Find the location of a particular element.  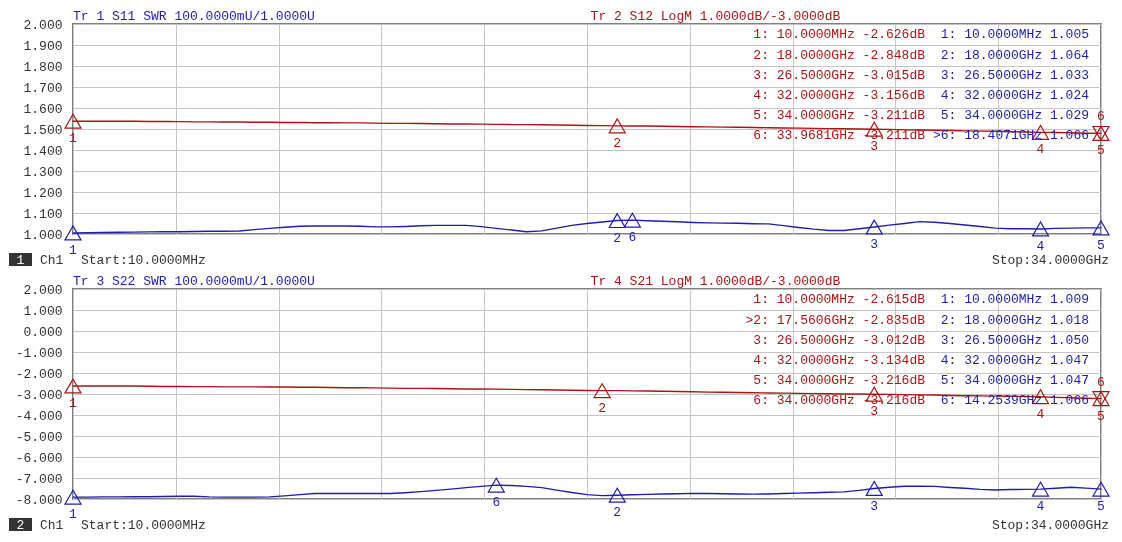

annotation: 4: 32.0000GHz -3.134dB is located at coordinates (839, 360).